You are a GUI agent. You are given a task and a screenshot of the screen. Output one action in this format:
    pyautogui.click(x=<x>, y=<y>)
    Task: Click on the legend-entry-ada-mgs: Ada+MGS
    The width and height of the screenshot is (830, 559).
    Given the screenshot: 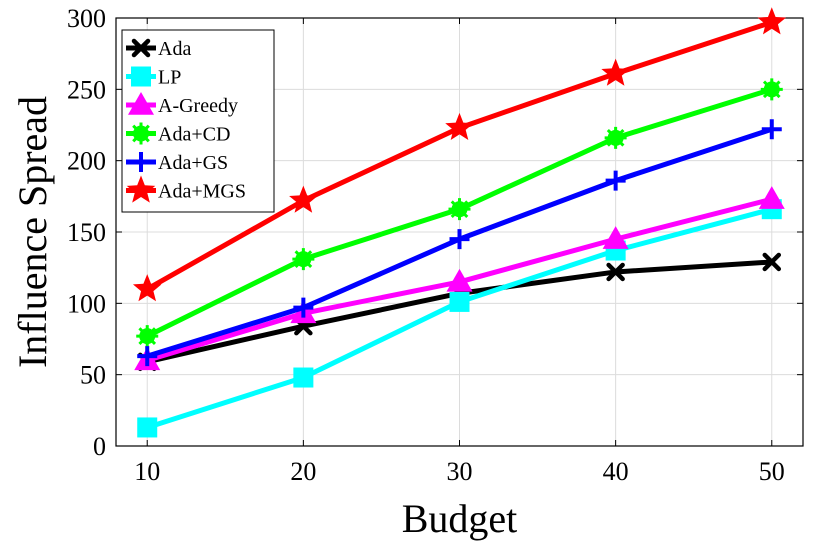 What is the action you would take?
    pyautogui.click(x=186, y=189)
    